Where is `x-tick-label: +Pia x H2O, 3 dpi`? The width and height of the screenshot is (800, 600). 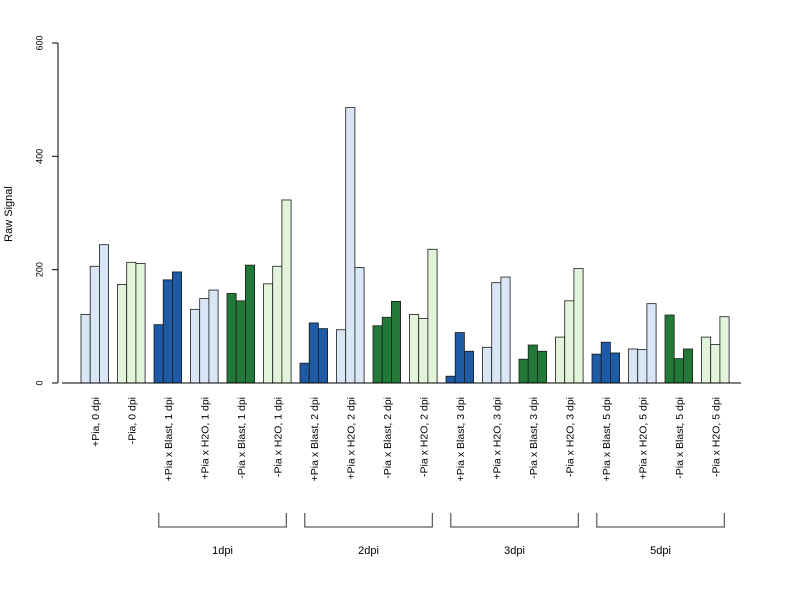
x-tick-label: +Pia x H2O, 3 dpi is located at coordinates (497, 438).